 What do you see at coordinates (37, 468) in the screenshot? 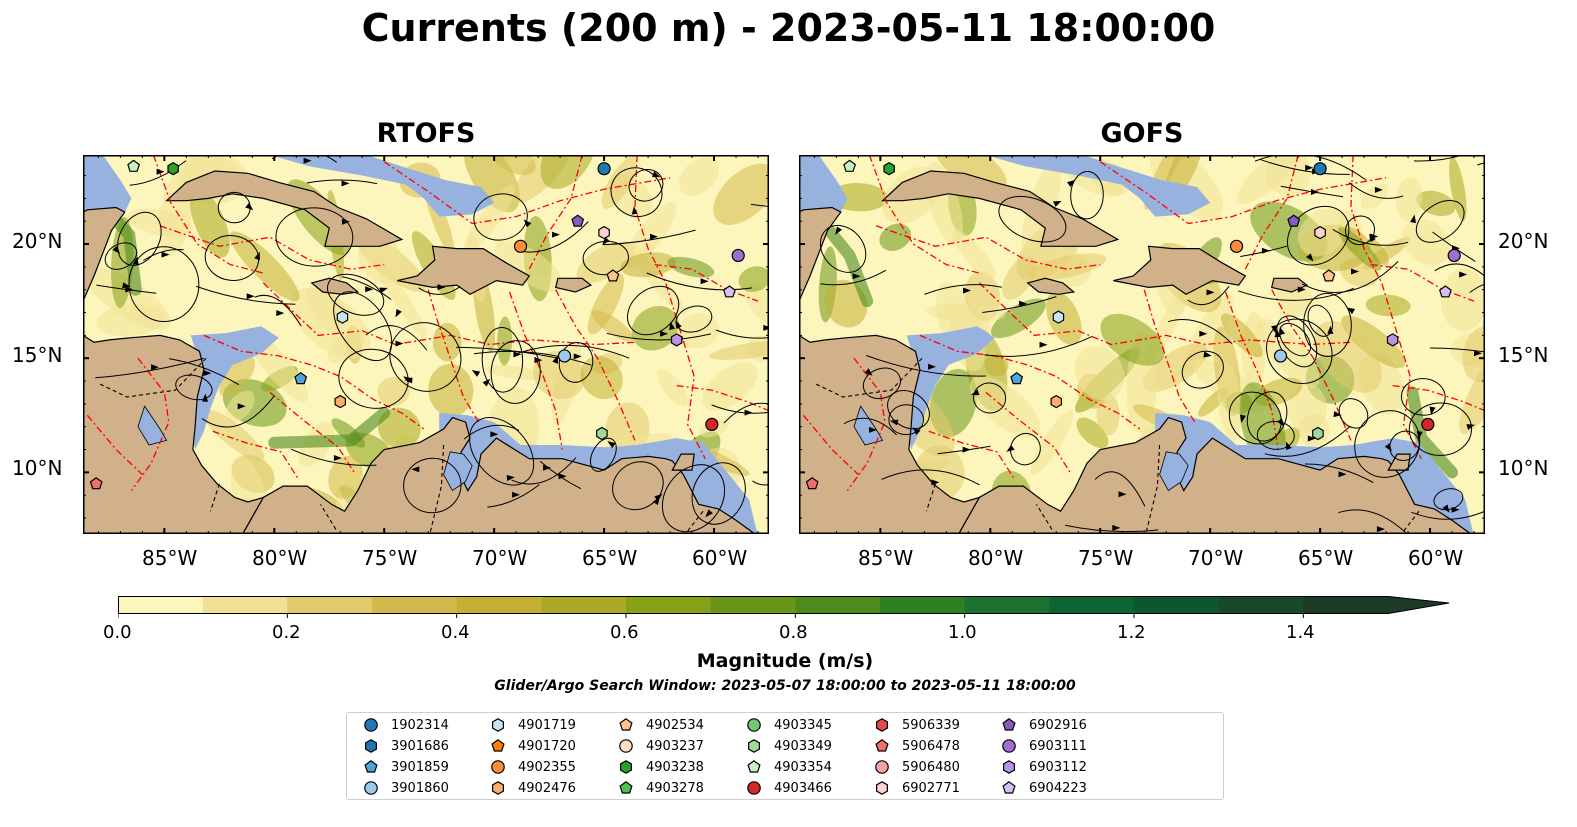
I see `lat-tick-10n: 10°N` at bounding box center [37, 468].